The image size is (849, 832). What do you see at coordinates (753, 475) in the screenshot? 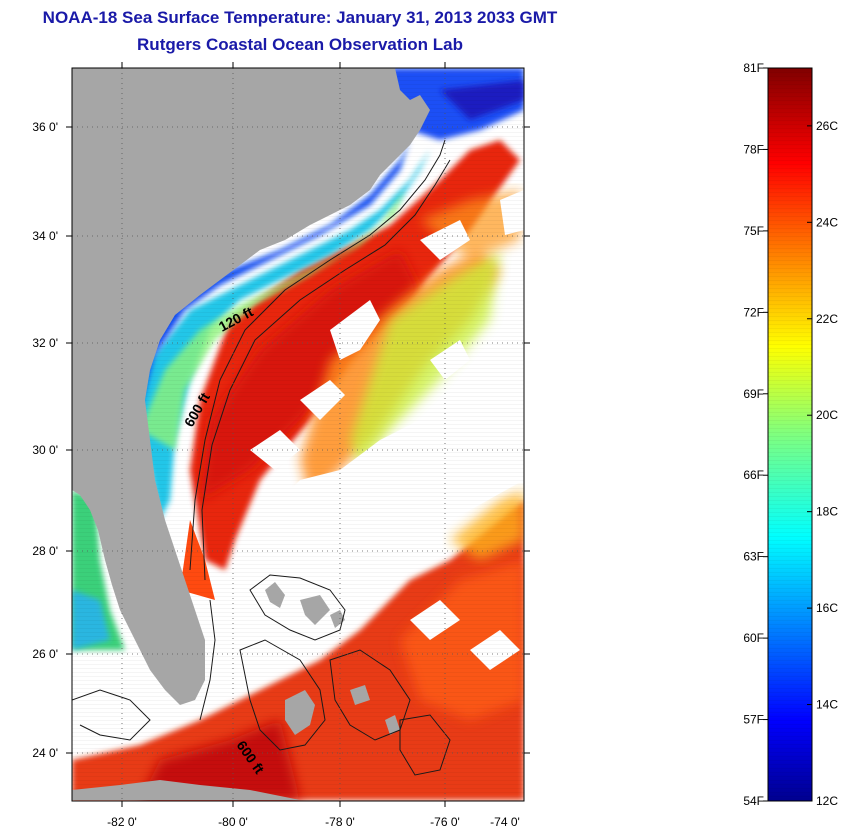
I see `colorbar-f-label: 66F` at bounding box center [753, 475].